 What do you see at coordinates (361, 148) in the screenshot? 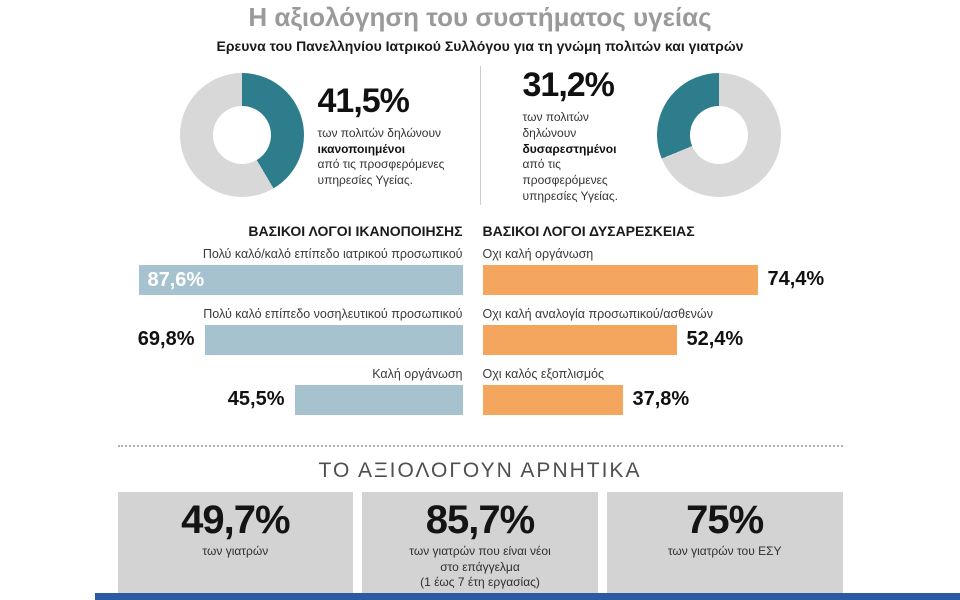
I see `caption-keyword: ικανοποιημένοι` at bounding box center [361, 148].